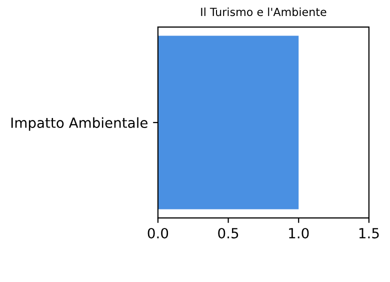  What do you see at coordinates (369, 233) in the screenshot?
I see `x-tick-label: 1.5` at bounding box center [369, 233].